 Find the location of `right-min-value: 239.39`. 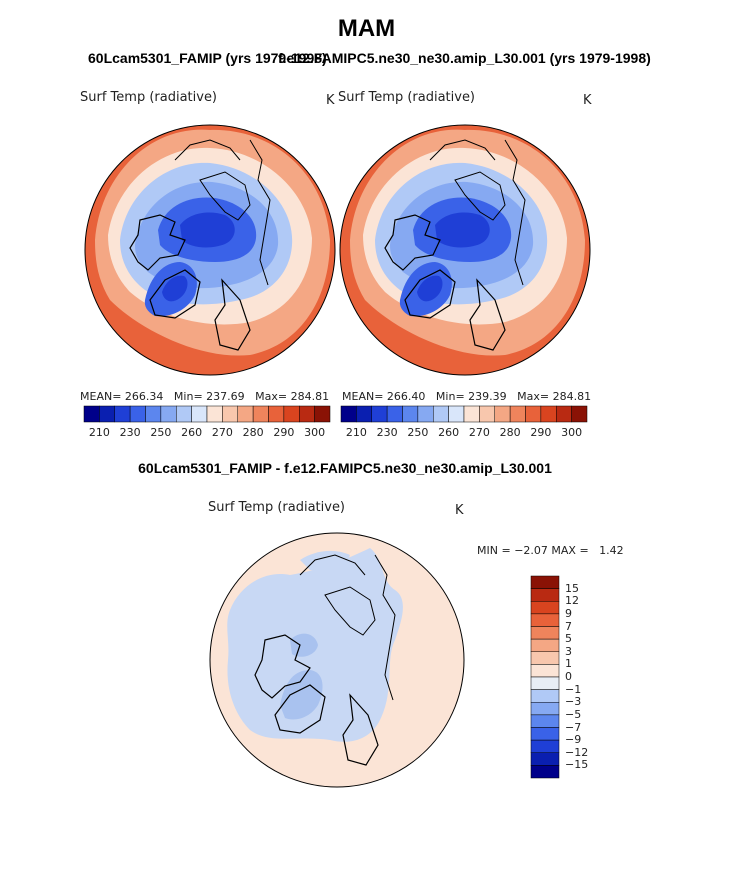

right-min-value: 239.39 is located at coordinates (487, 396).